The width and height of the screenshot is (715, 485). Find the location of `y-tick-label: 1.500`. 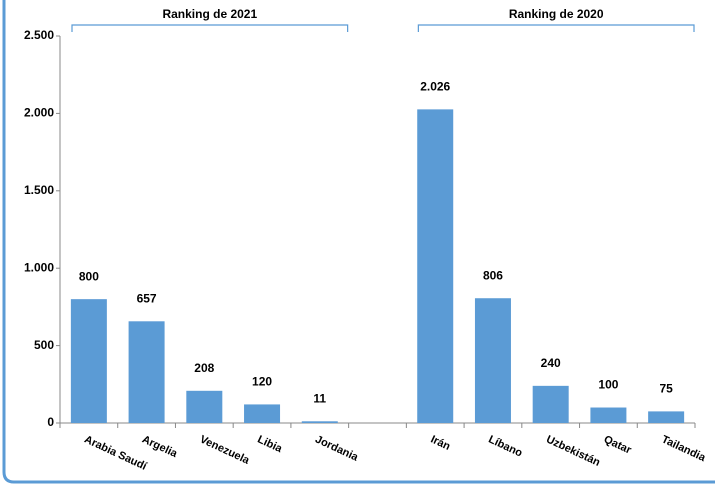

y-tick-label: 1.500 is located at coordinates (39, 190).